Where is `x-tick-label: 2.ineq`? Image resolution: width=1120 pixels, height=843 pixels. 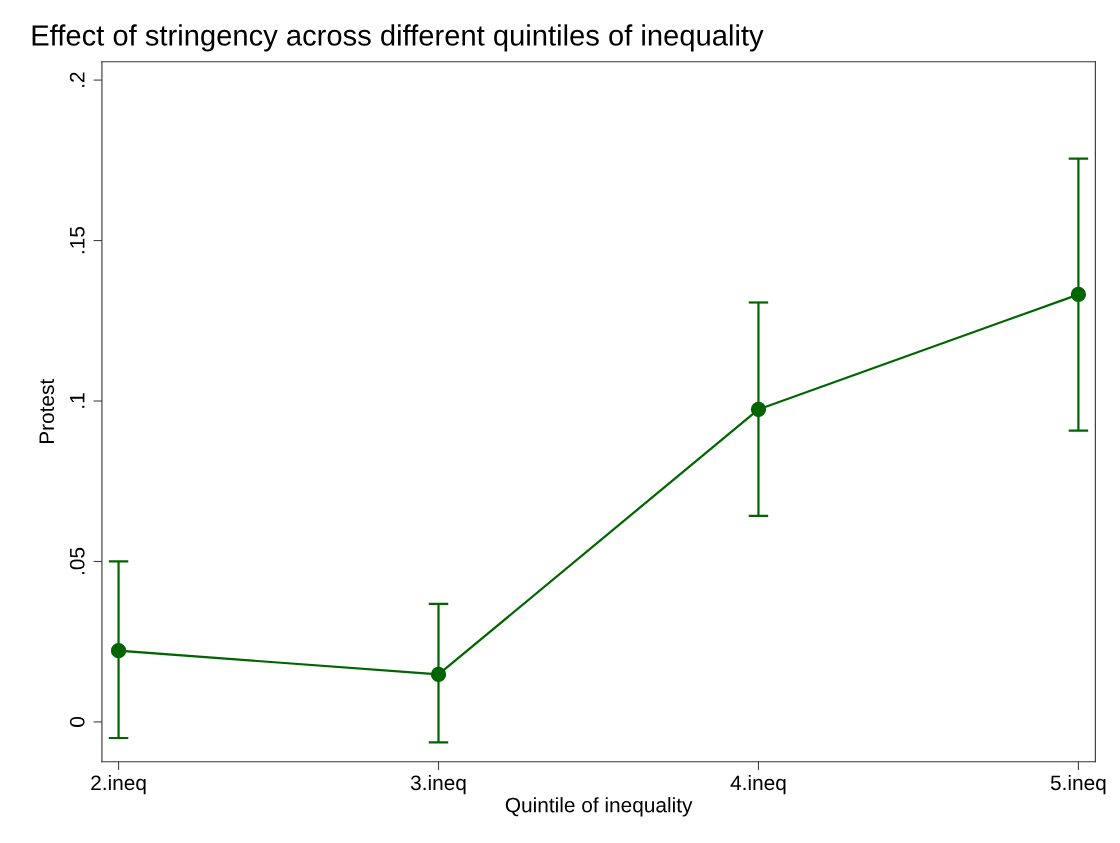
x-tick-label: 2.ineq is located at coordinates (118, 784).